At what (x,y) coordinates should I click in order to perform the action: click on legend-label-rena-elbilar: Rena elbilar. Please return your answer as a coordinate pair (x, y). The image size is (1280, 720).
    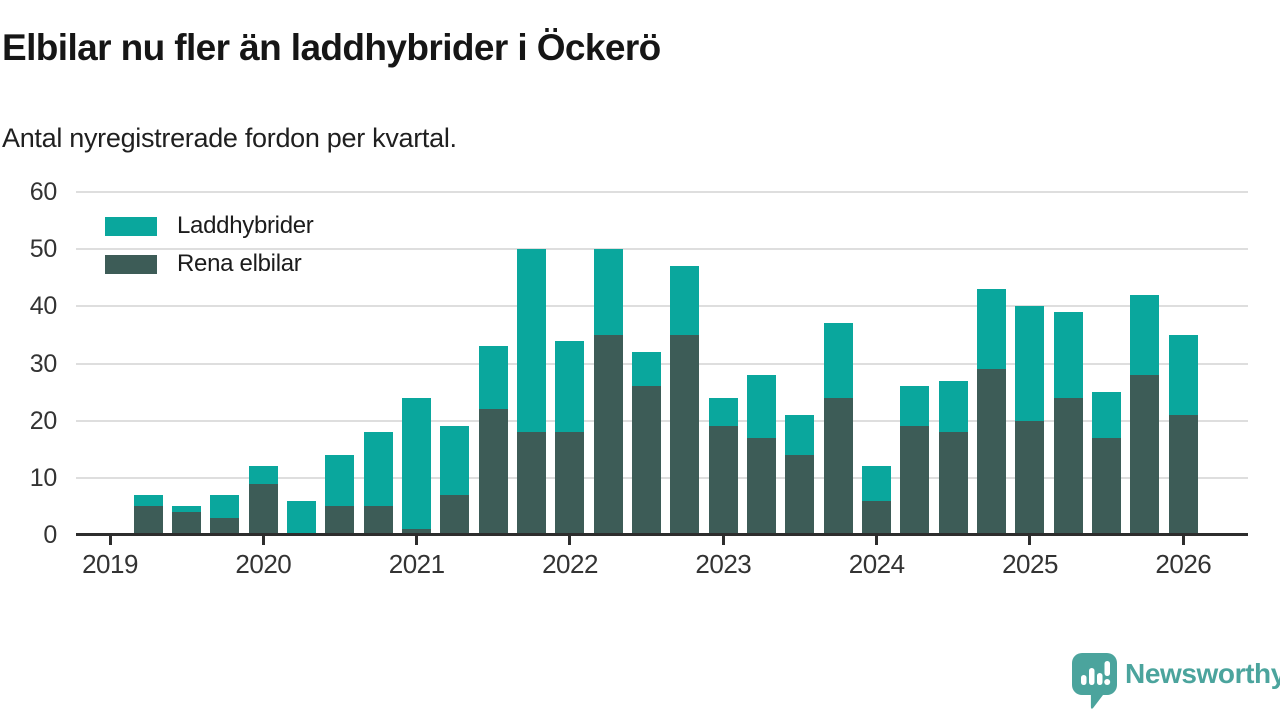
    Looking at the image, I should click on (239, 263).